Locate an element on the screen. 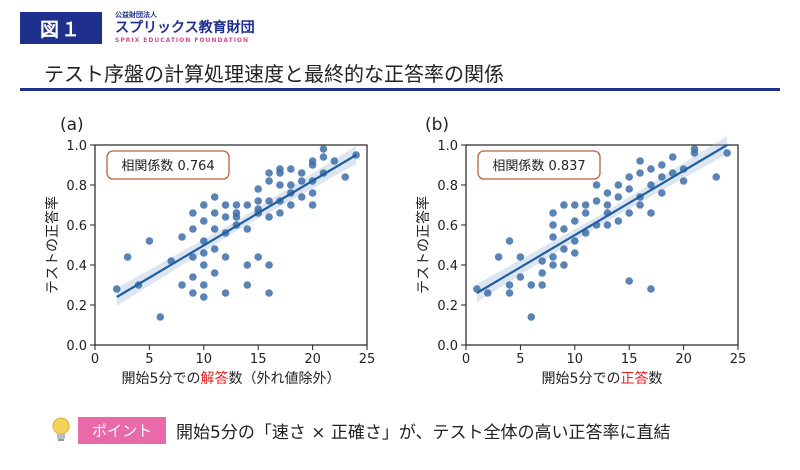 The height and width of the screenshot is (470, 800). y-tick-label: 0.8 is located at coordinates (76, 186).